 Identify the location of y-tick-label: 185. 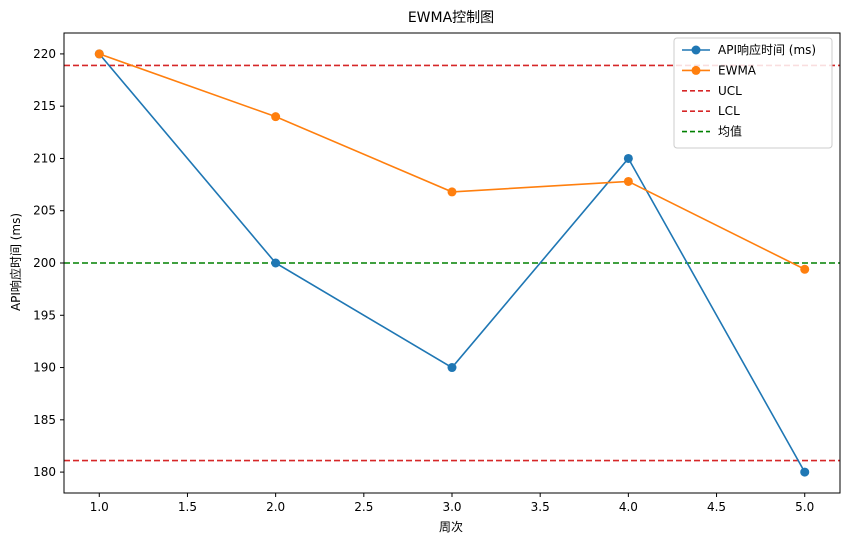
(44, 420).